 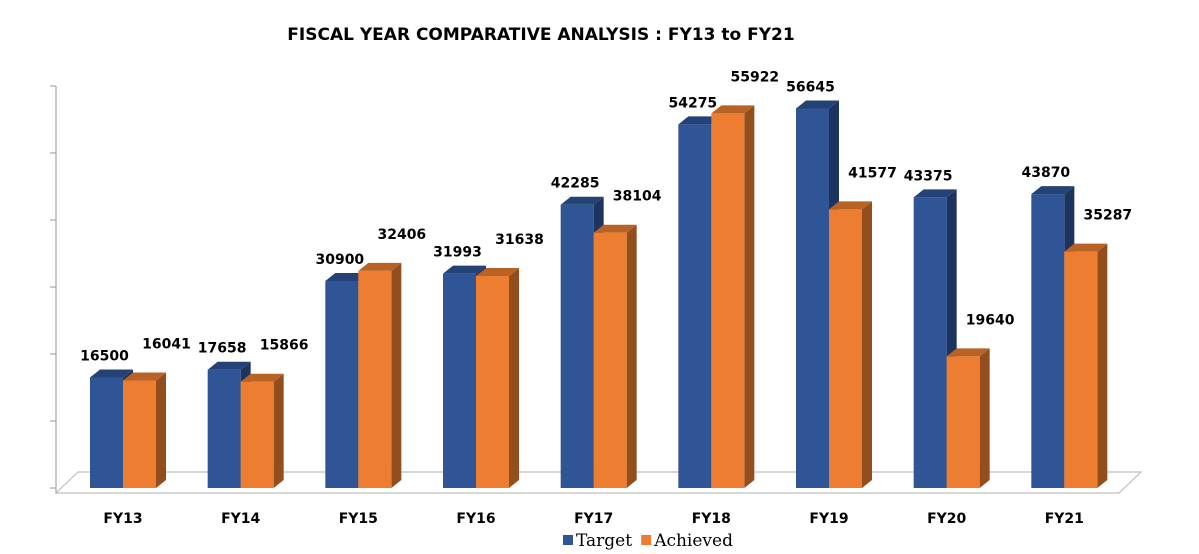 I want to click on data-label: 16041, so click(x=166, y=345).